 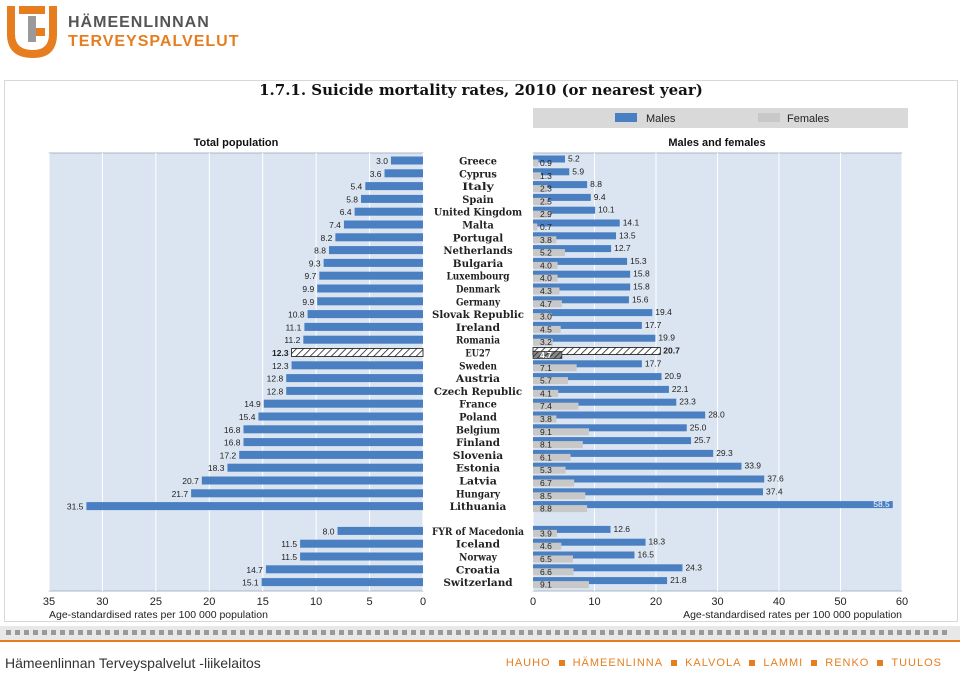 I want to click on category-label: Cyprus, so click(x=478, y=174).